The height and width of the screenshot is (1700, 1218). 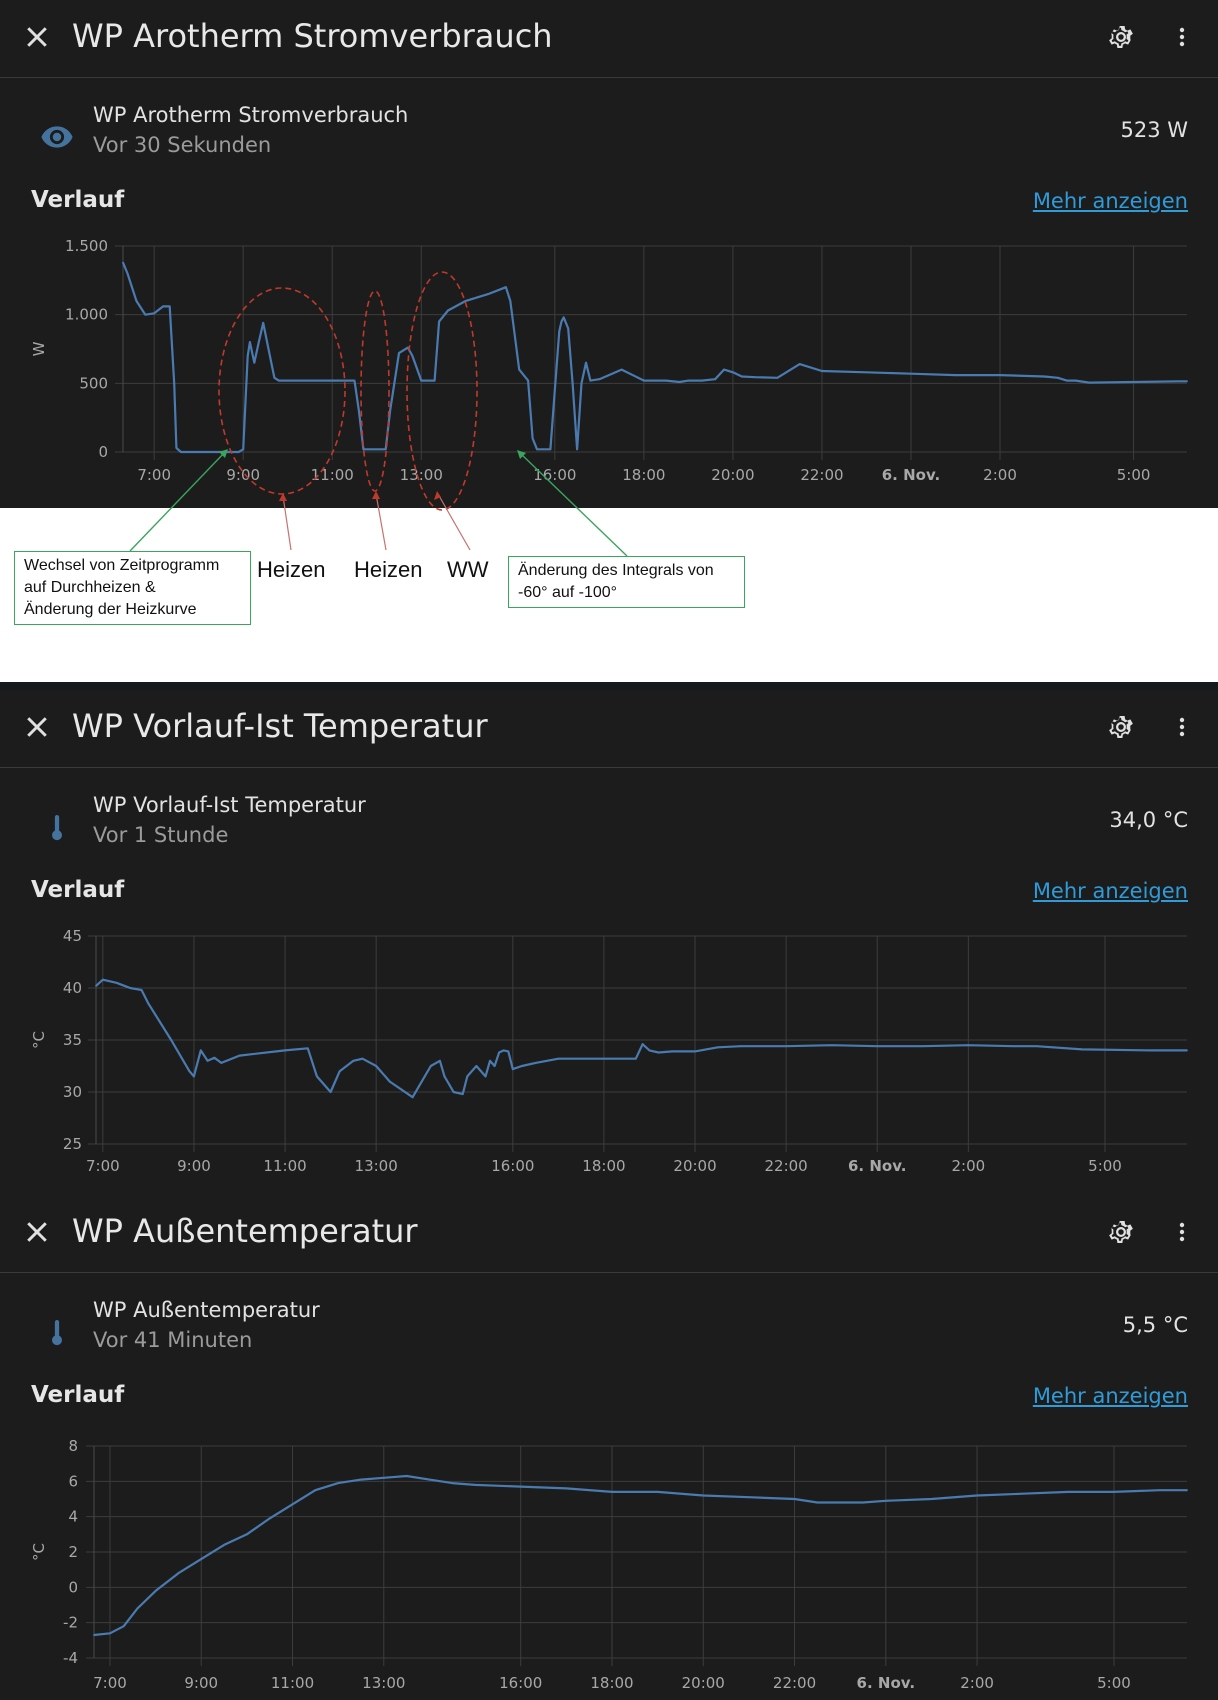 What do you see at coordinates (173, 1340) in the screenshot?
I see `entity-last-changed: Vor 41 Minuten` at bounding box center [173, 1340].